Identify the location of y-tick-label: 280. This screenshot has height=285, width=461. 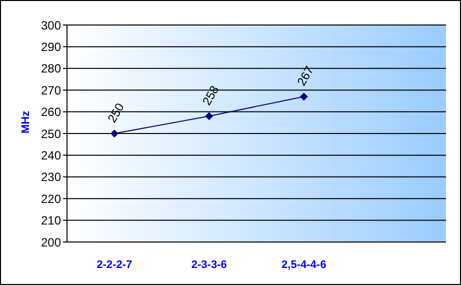
(51, 69).